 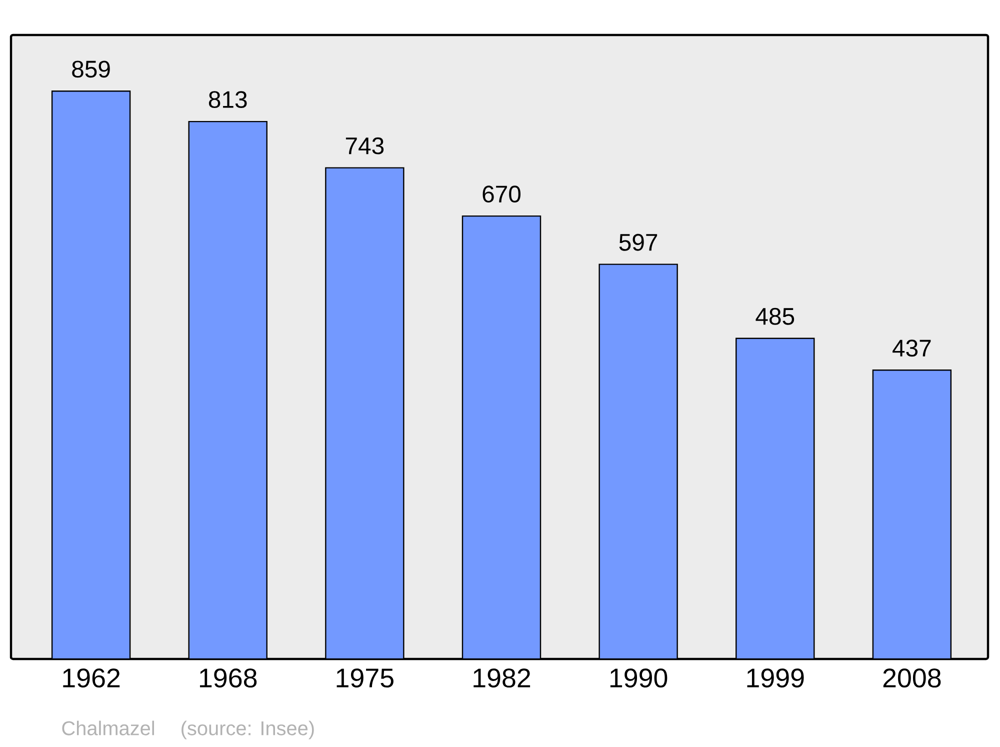 I want to click on data-label: 743, so click(x=365, y=145).